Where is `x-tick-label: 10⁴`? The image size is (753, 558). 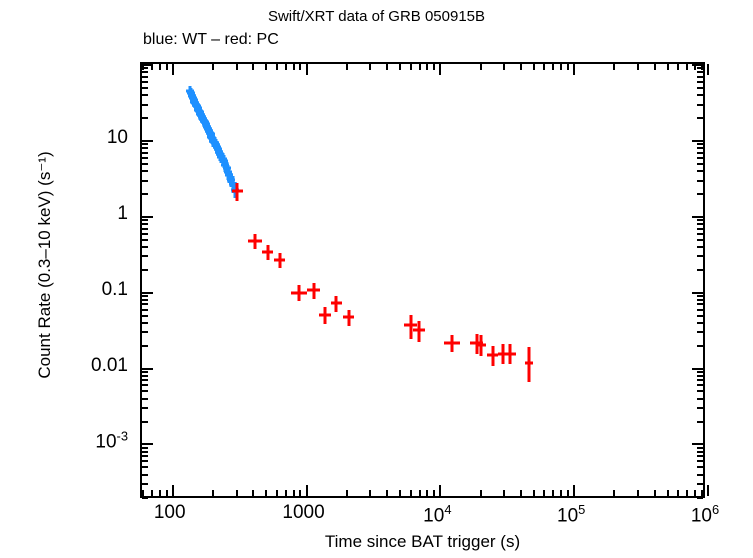
x-tick-label: 10⁴ is located at coordinates (437, 514).